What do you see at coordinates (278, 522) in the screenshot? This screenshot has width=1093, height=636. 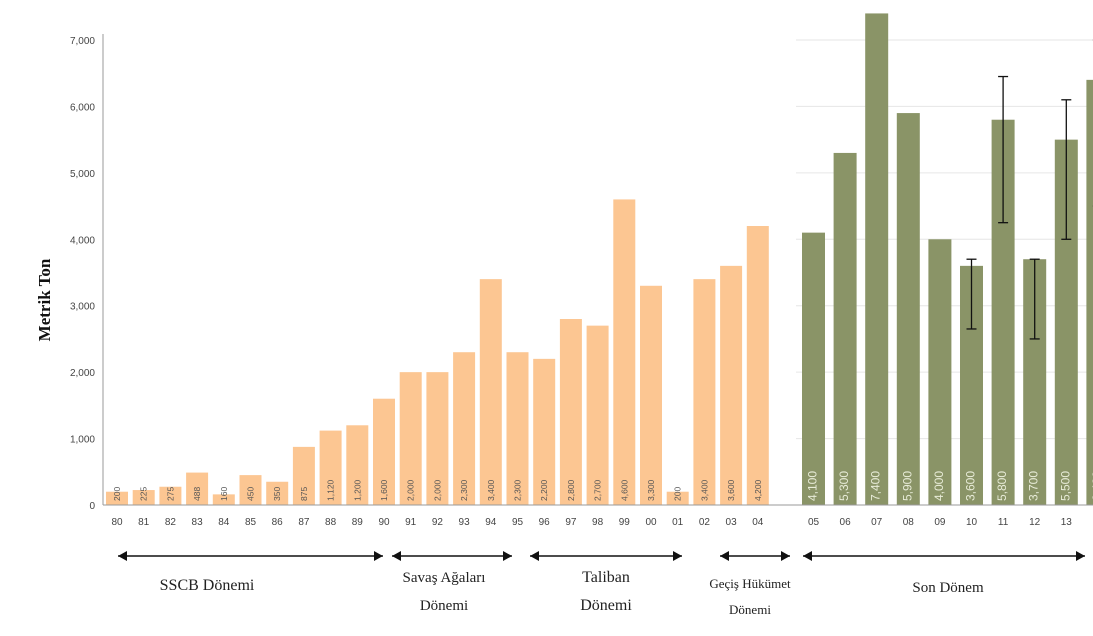 I see `x-tick-label: 86` at bounding box center [278, 522].